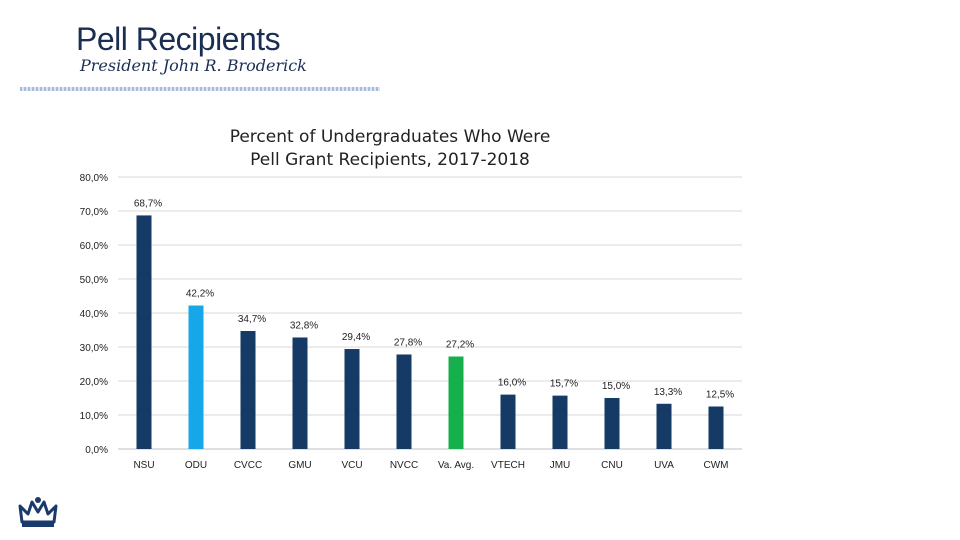 The image size is (960, 540). I want to click on x-tick-label: Va. Avg., so click(456, 465).